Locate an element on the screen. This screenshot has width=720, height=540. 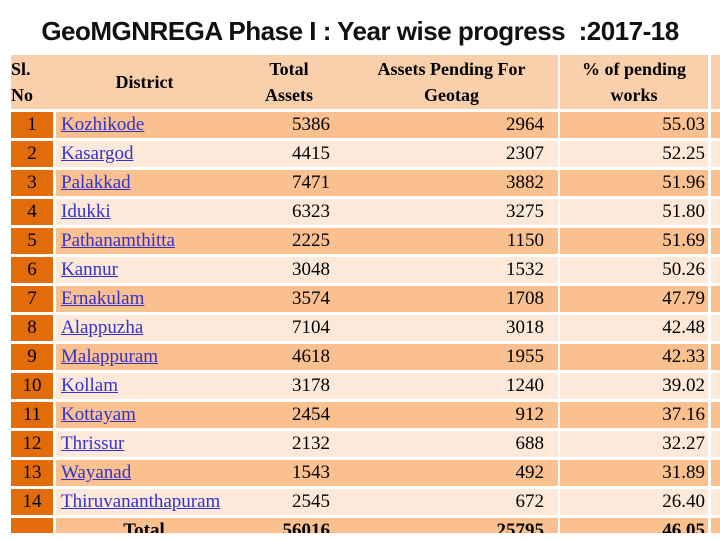
row-total-assets: 7104 is located at coordinates (289, 329).